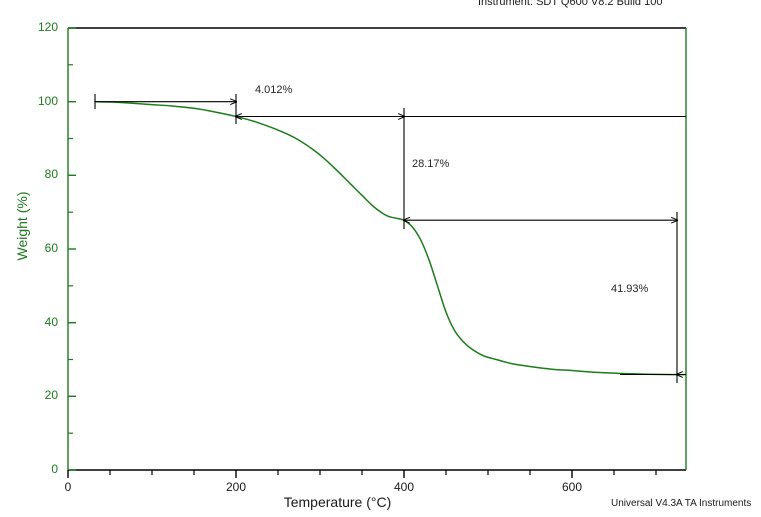 Image resolution: width=761 pixels, height=517 pixels. What do you see at coordinates (404, 487) in the screenshot?
I see `x-tick-label-400: 400` at bounding box center [404, 487].